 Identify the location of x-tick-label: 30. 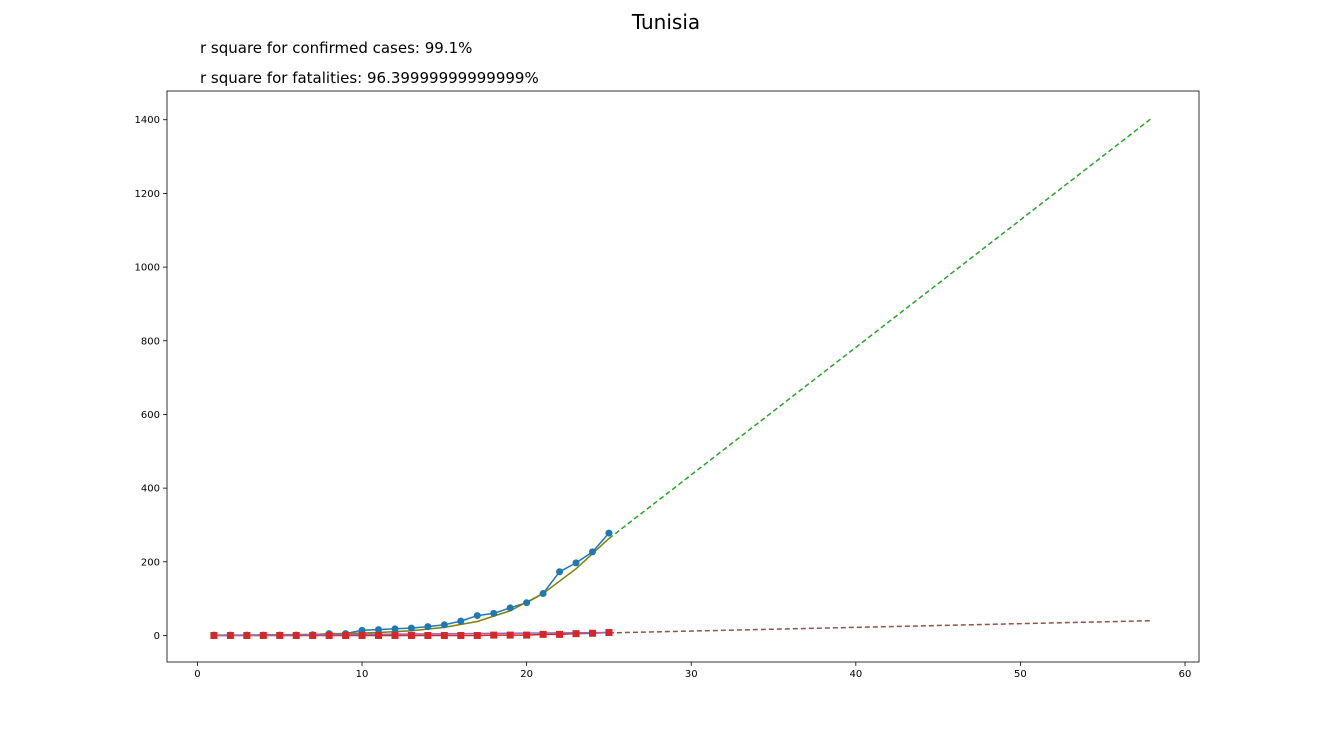
(691, 674).